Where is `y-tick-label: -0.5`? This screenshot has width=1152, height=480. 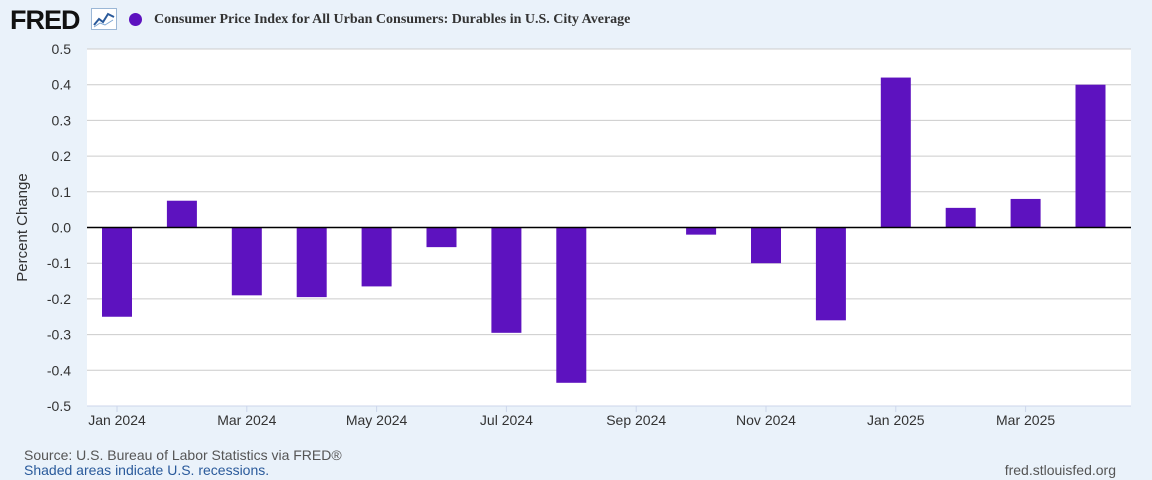 y-tick-label: -0.5 is located at coordinates (59, 406).